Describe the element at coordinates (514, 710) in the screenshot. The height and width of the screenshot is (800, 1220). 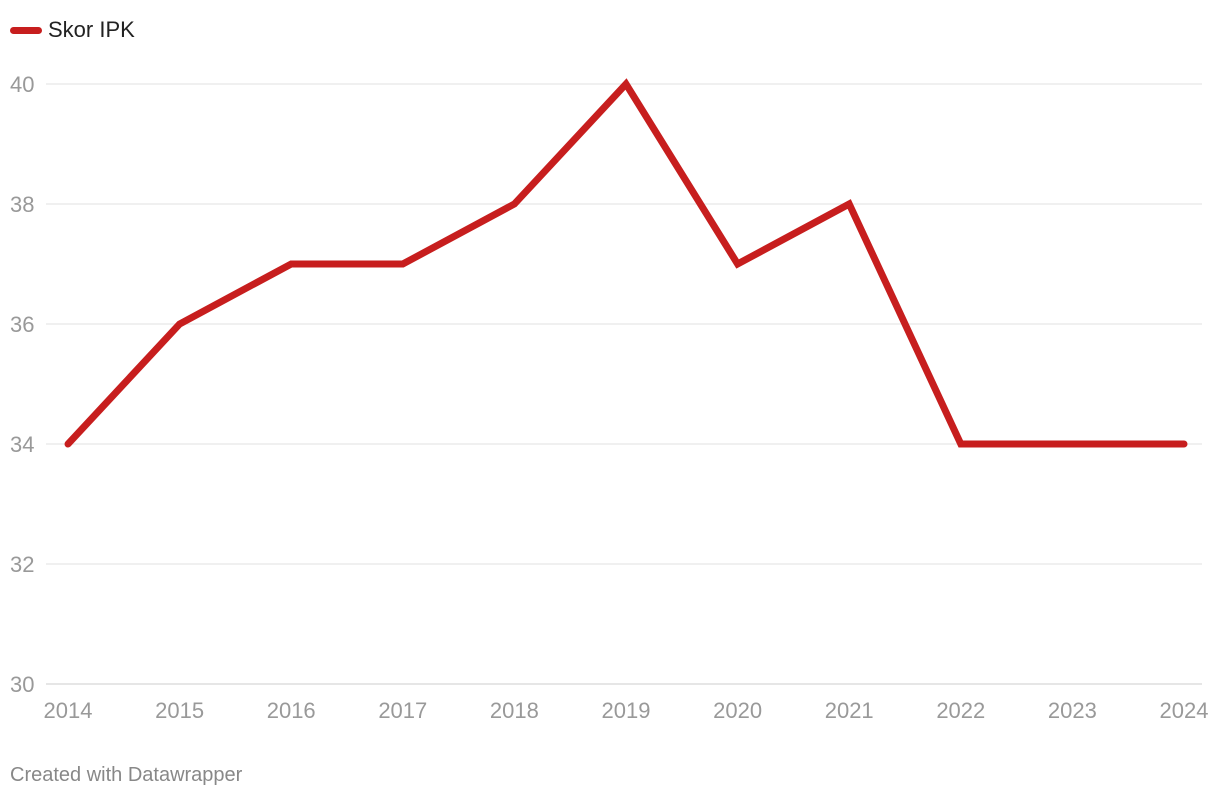
I see `x-tick-label: 2018` at that location.